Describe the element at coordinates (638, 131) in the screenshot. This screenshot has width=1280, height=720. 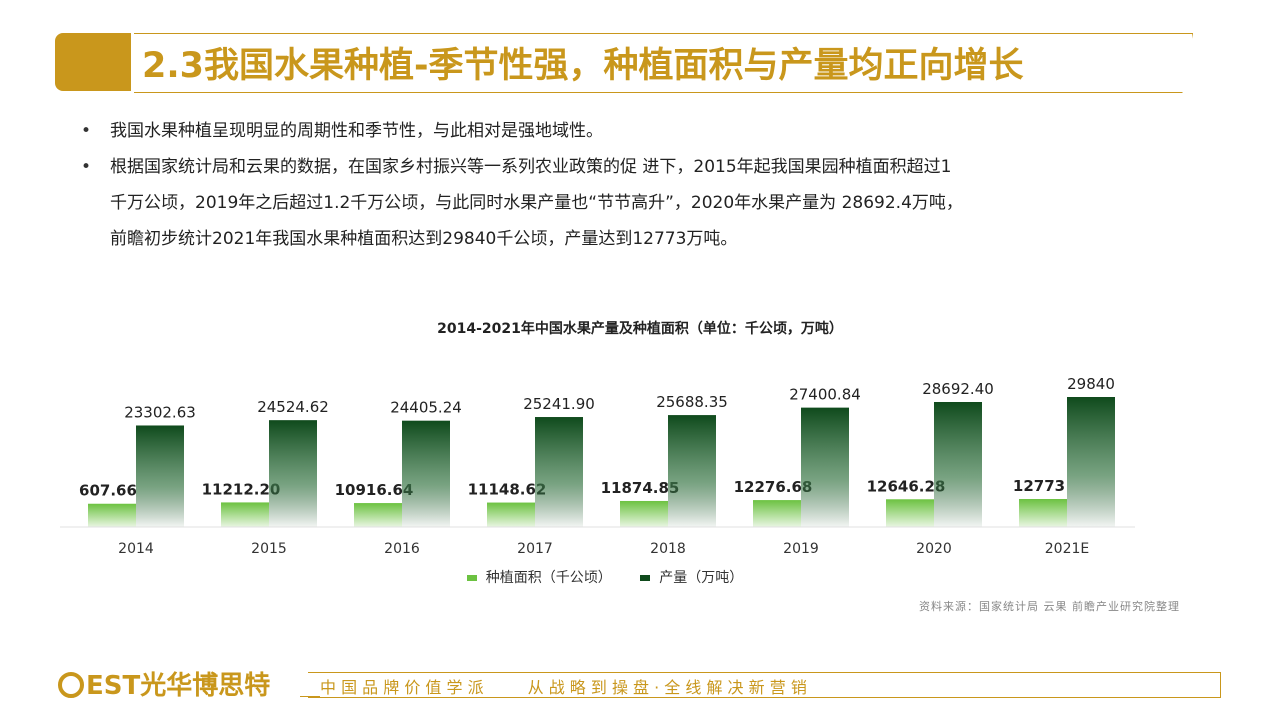
I see `bullet-item: • 我国水果种植呈现明显的周期性和季节性，与此相对是强地域性。` at that location.